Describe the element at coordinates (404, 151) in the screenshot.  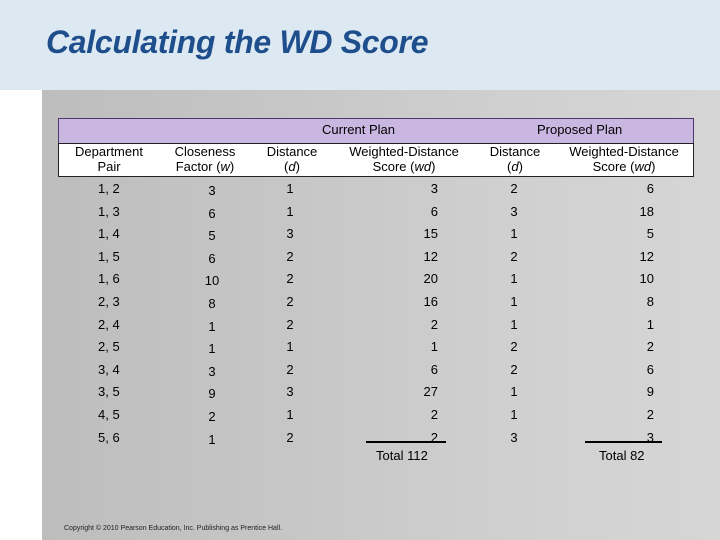
I see `col-header-wd-current-line1: Weighted-Distance` at that location.